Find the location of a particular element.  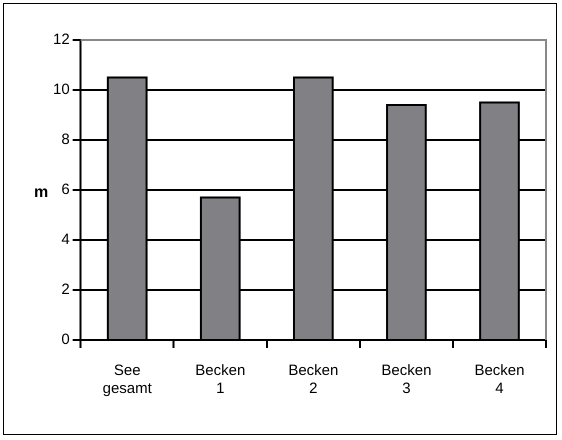

y-tick-label: 0 is located at coordinates (65, 339).